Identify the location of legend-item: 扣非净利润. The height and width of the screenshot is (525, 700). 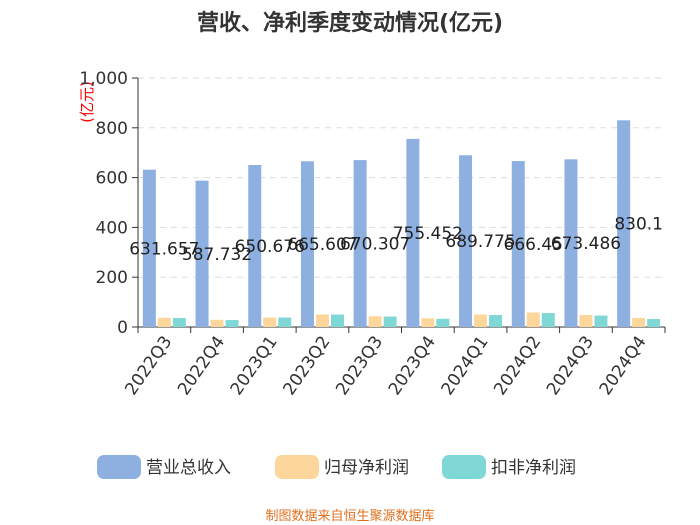
(509, 467).